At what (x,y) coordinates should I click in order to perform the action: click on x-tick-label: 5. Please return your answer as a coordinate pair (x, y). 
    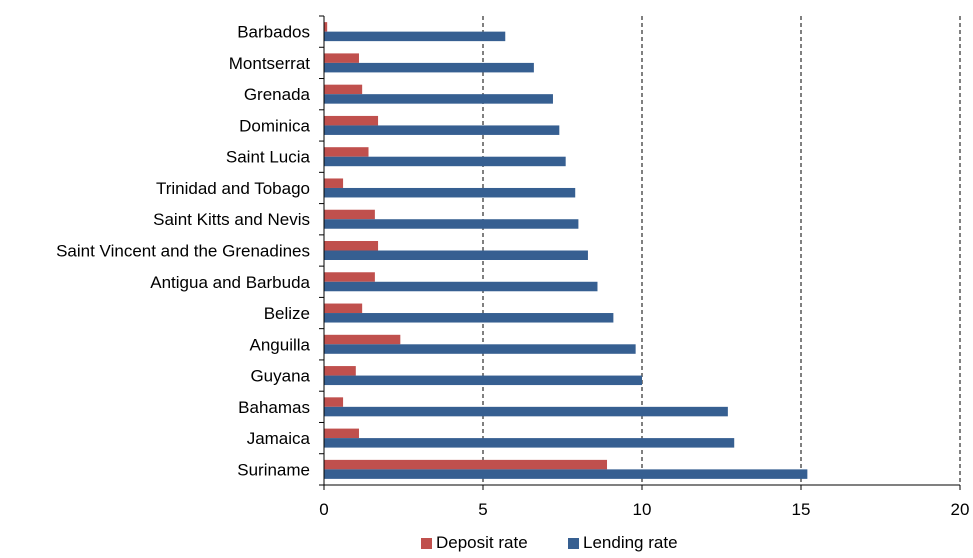
    Looking at the image, I should click on (482, 509).